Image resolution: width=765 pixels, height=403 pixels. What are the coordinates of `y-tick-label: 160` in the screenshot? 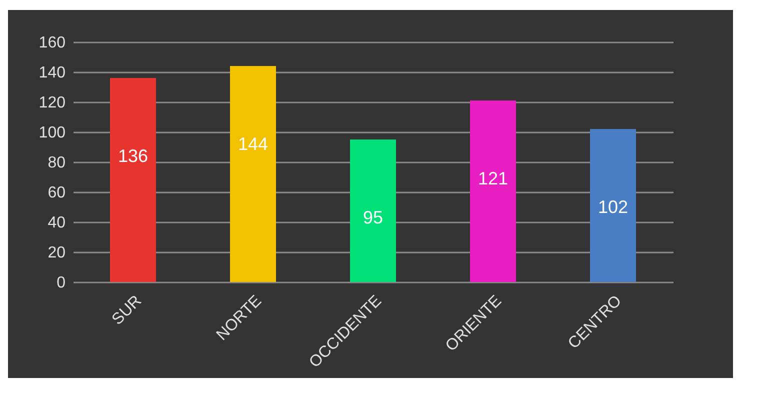 It's located at (52, 43).